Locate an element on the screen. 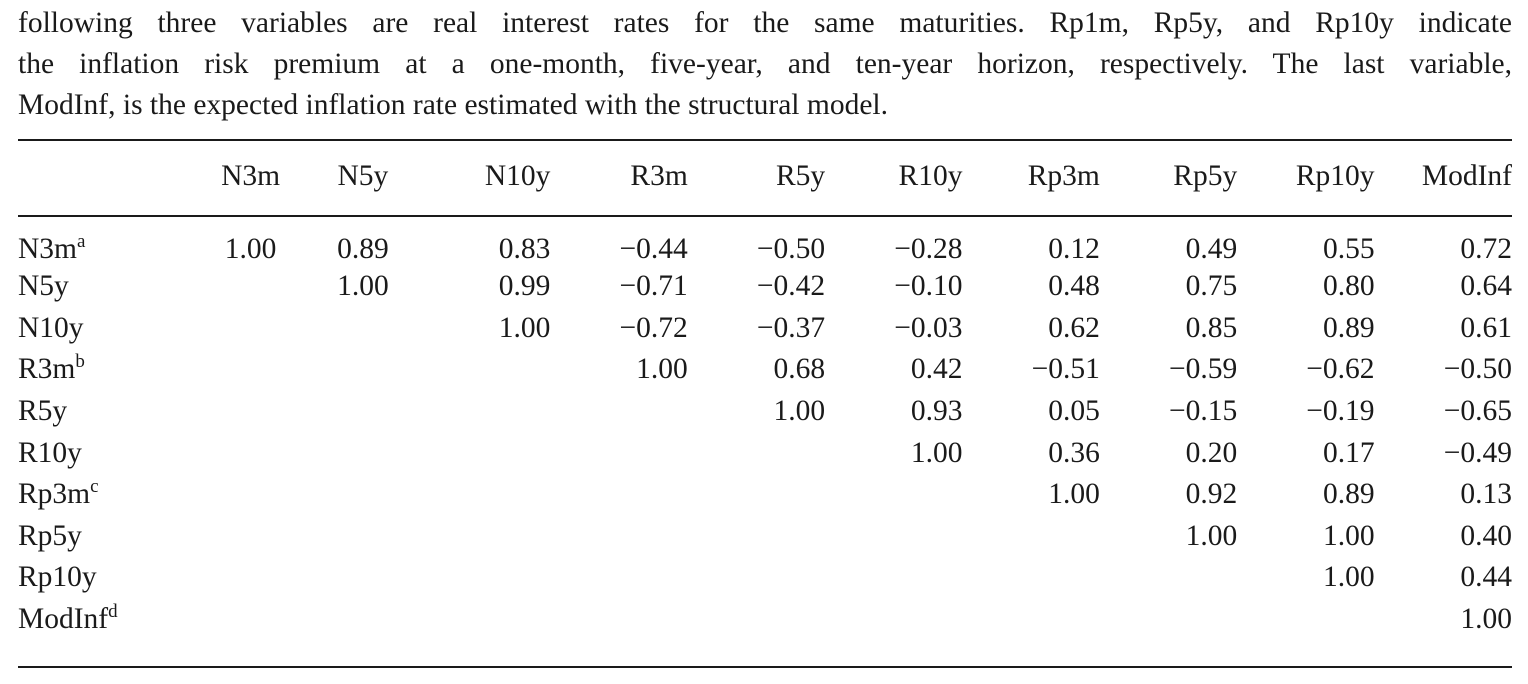  table-row: R3mb 1.00 0.68 0.42 −0.51 −0.59 −0.62 −0.50 is located at coordinates (765, 370).